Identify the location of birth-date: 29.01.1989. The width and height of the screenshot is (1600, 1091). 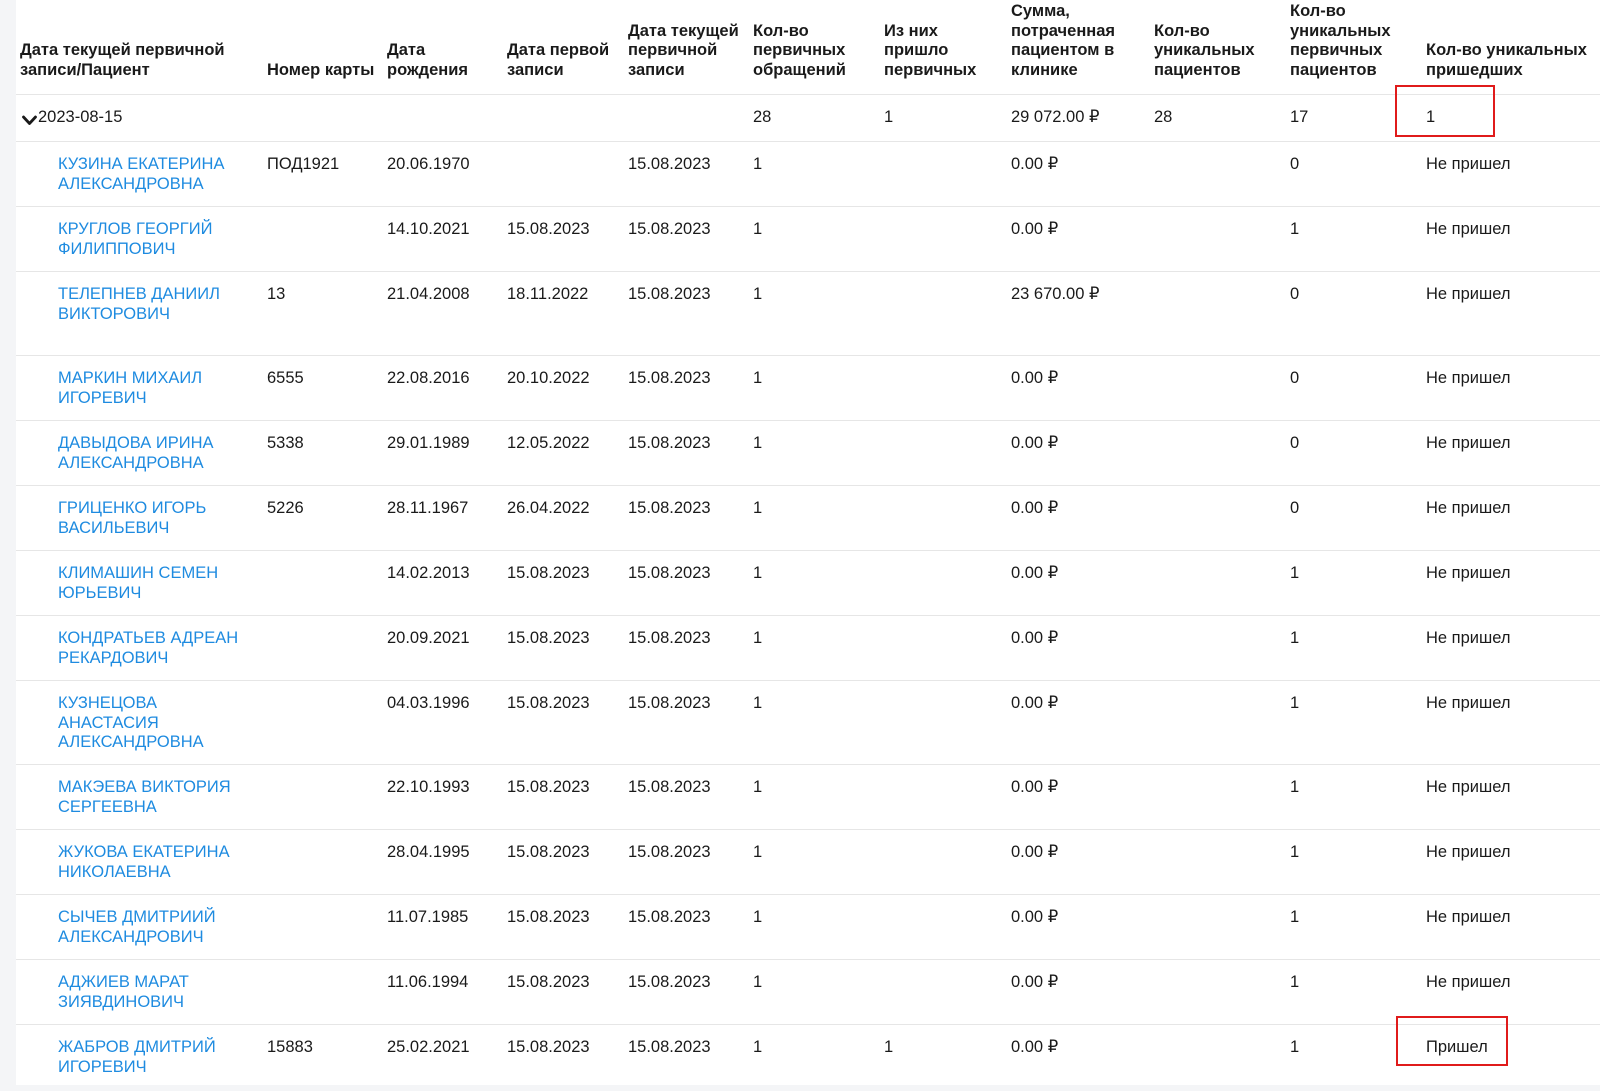
(443, 453).